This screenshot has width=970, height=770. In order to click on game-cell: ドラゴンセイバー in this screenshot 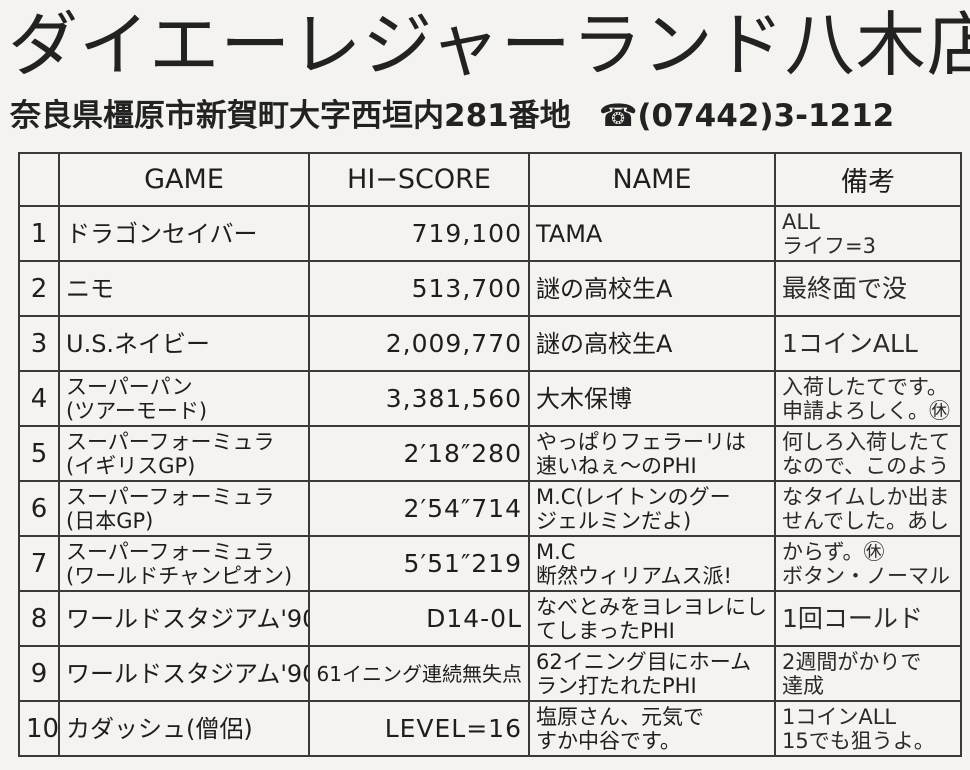, I will do `click(184, 233)`.